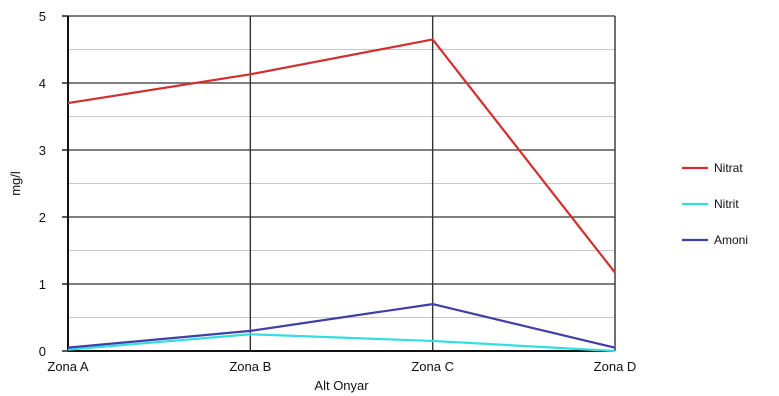 Image resolution: width=779 pixels, height=396 pixels. Describe the element at coordinates (341, 366) in the screenshot. I see `x-axis-ticks: Zona A Zona B Zona C Zona D` at that location.